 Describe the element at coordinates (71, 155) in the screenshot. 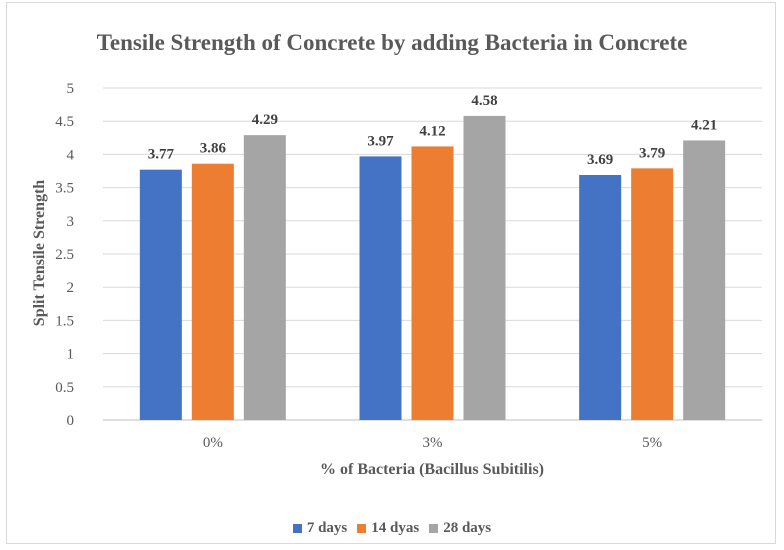

I see `y-tick-label: 4` at that location.